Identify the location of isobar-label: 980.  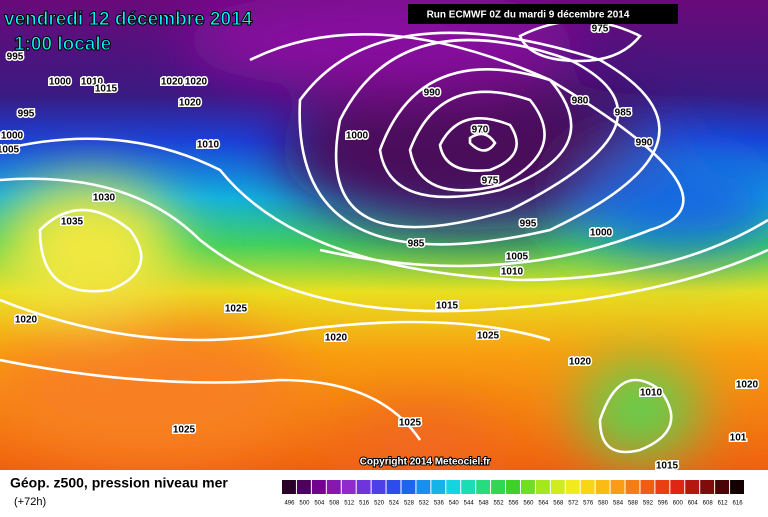
(580, 101).